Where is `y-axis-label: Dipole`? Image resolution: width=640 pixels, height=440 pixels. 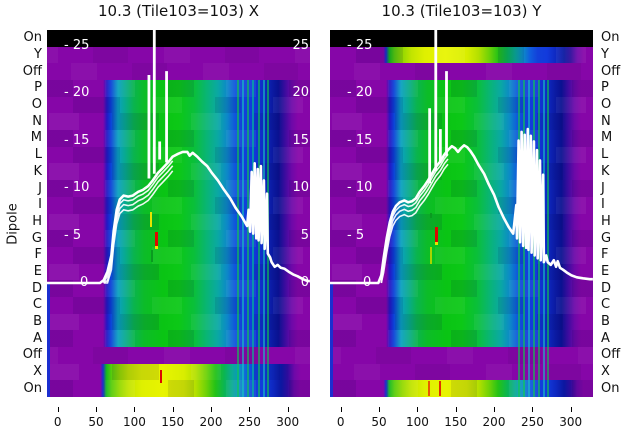
y-axis-label: Dipole is located at coordinates (13, 224).